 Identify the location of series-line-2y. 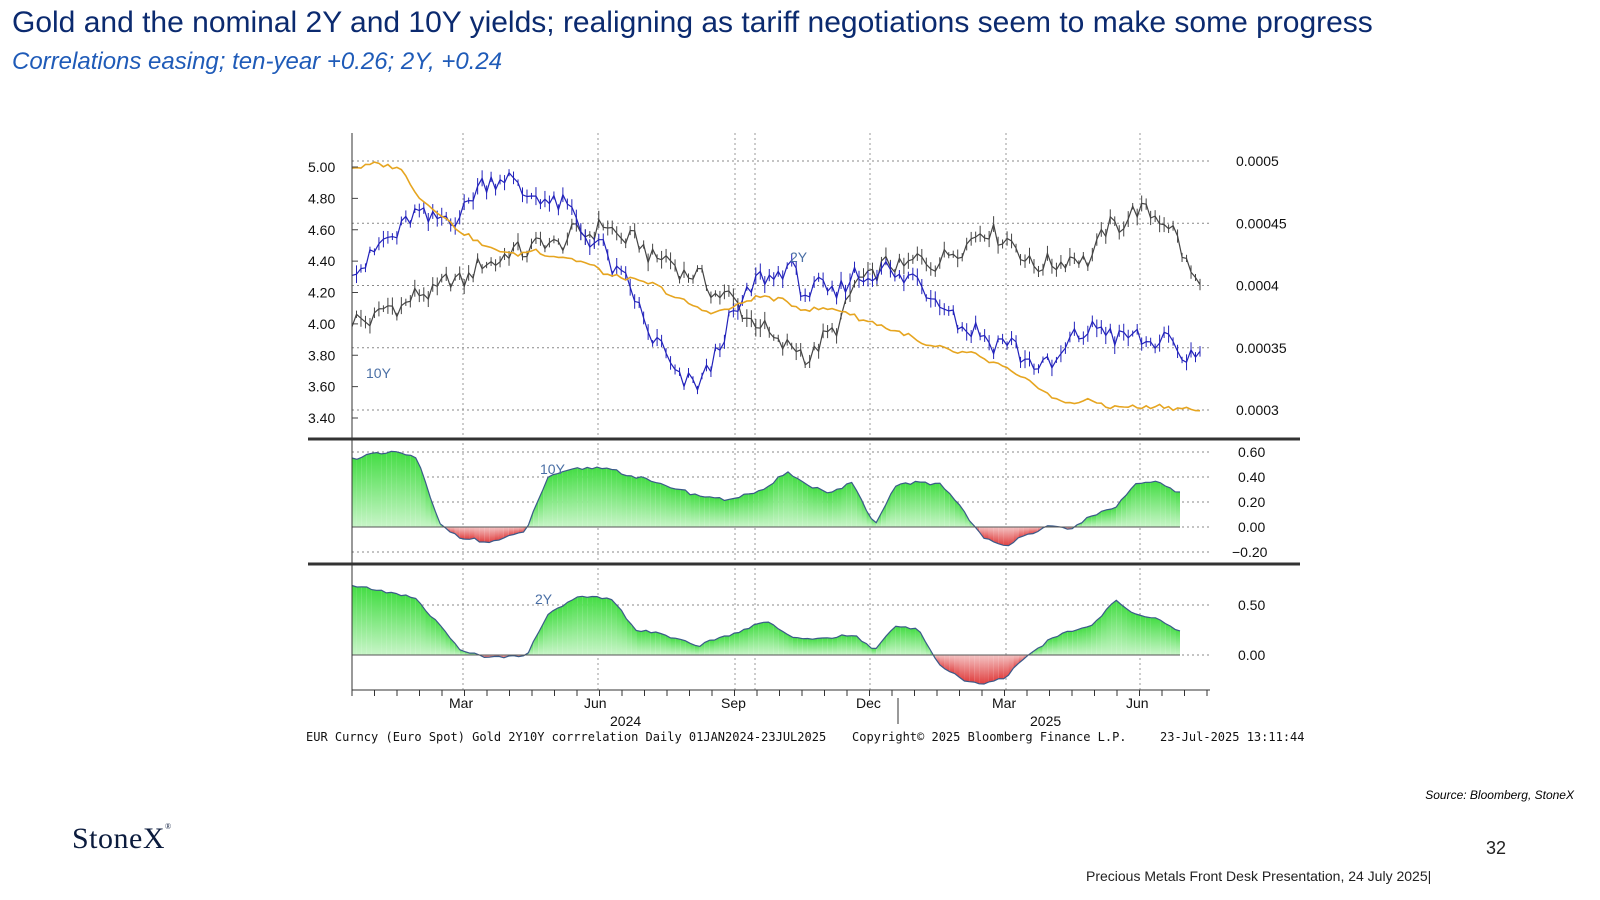
(776, 281).